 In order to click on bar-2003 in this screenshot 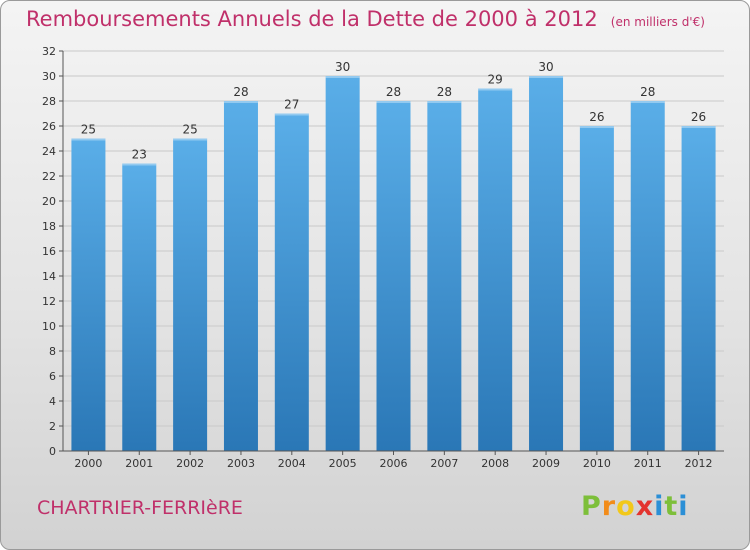, I will do `click(240, 276)`.